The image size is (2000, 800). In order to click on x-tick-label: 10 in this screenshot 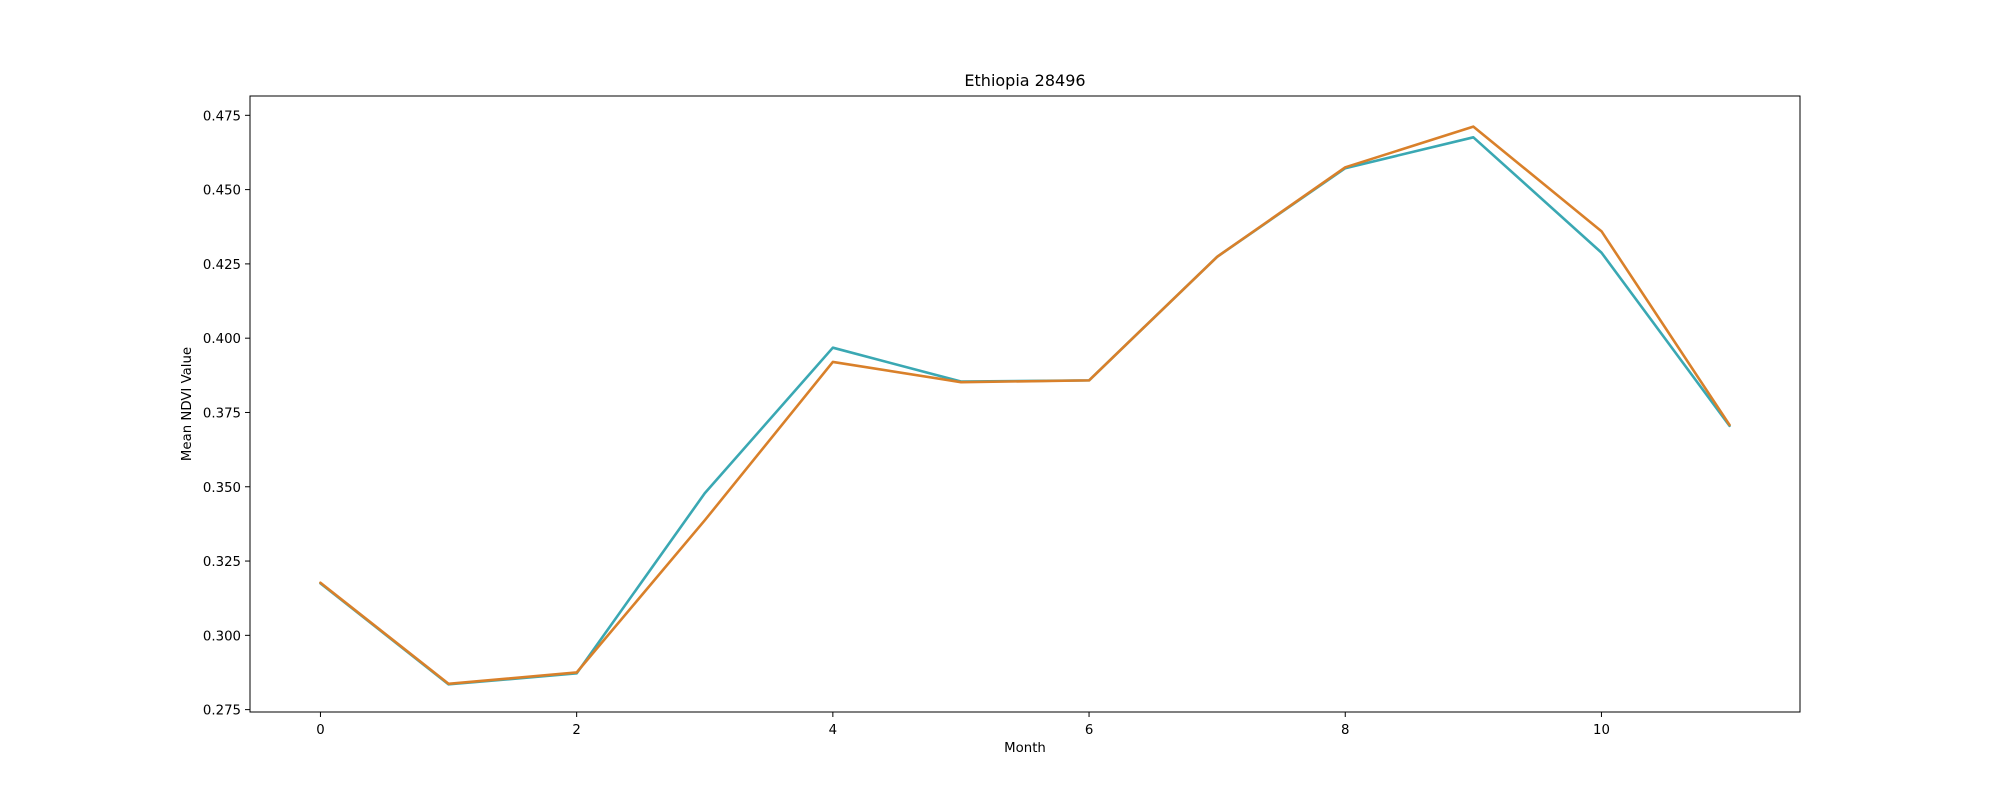, I will do `click(1601, 730)`.